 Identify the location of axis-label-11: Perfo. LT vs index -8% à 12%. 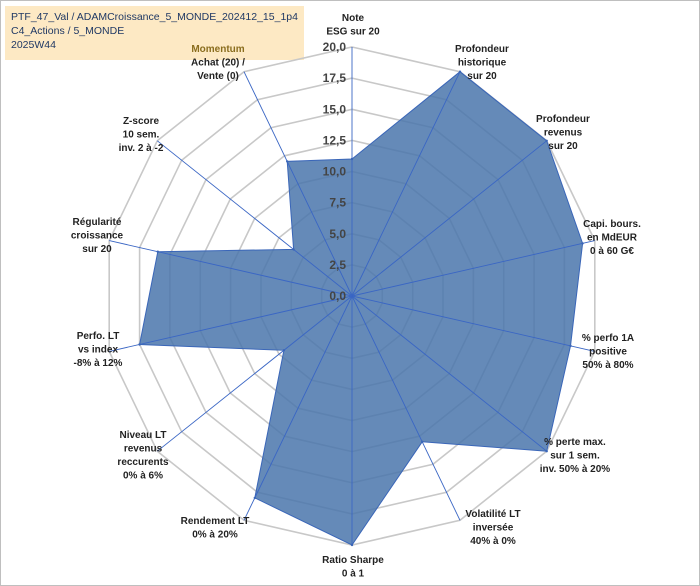
(98, 350).